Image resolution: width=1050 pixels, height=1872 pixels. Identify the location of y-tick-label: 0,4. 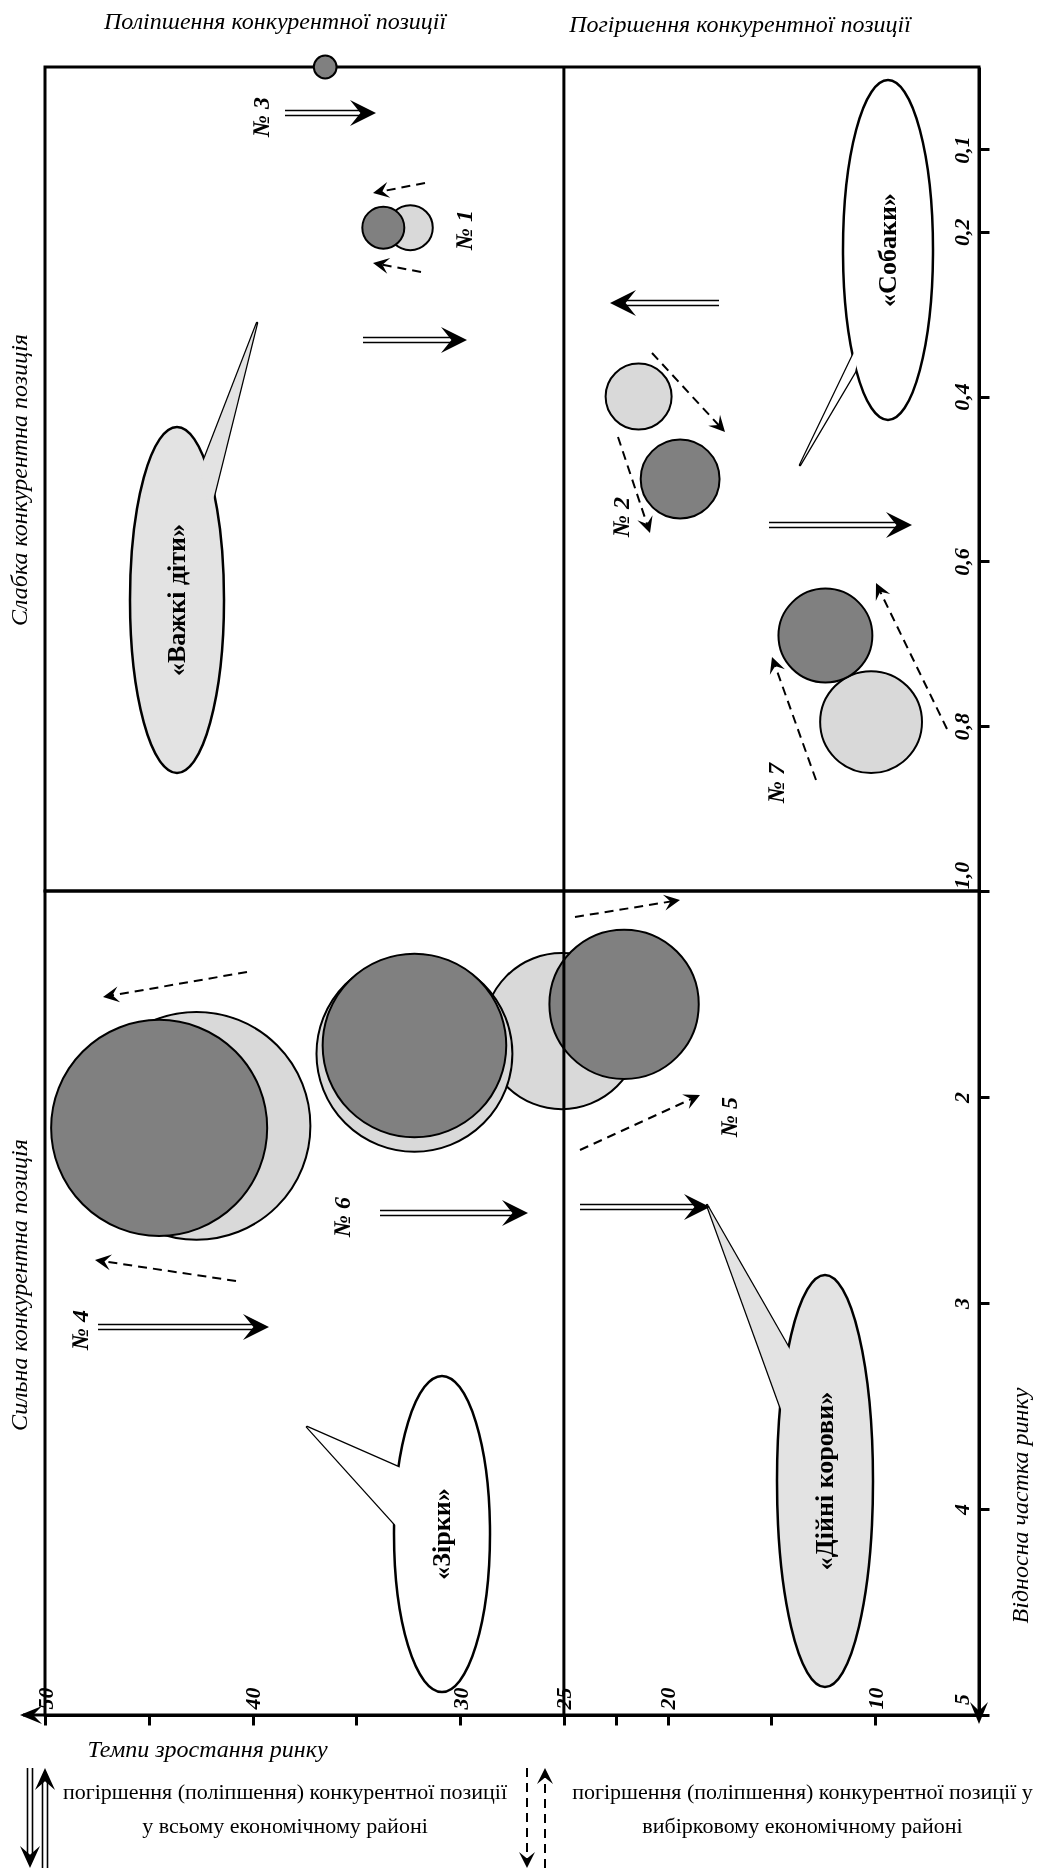
(961, 397).